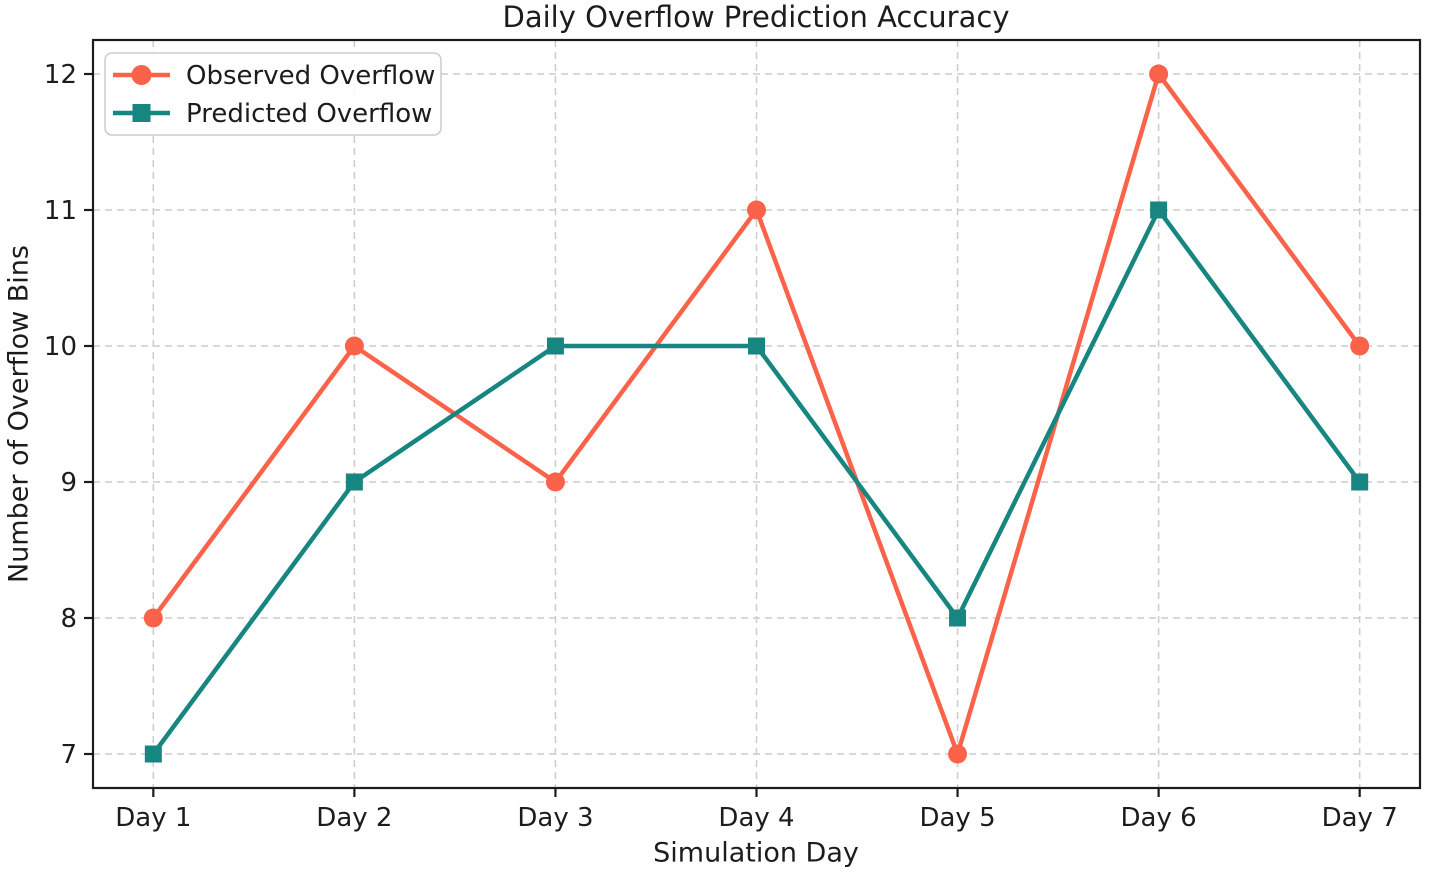 The image size is (1429, 872). I want to click on legend-label-predicted: Predicted Overflow, so click(309, 114).